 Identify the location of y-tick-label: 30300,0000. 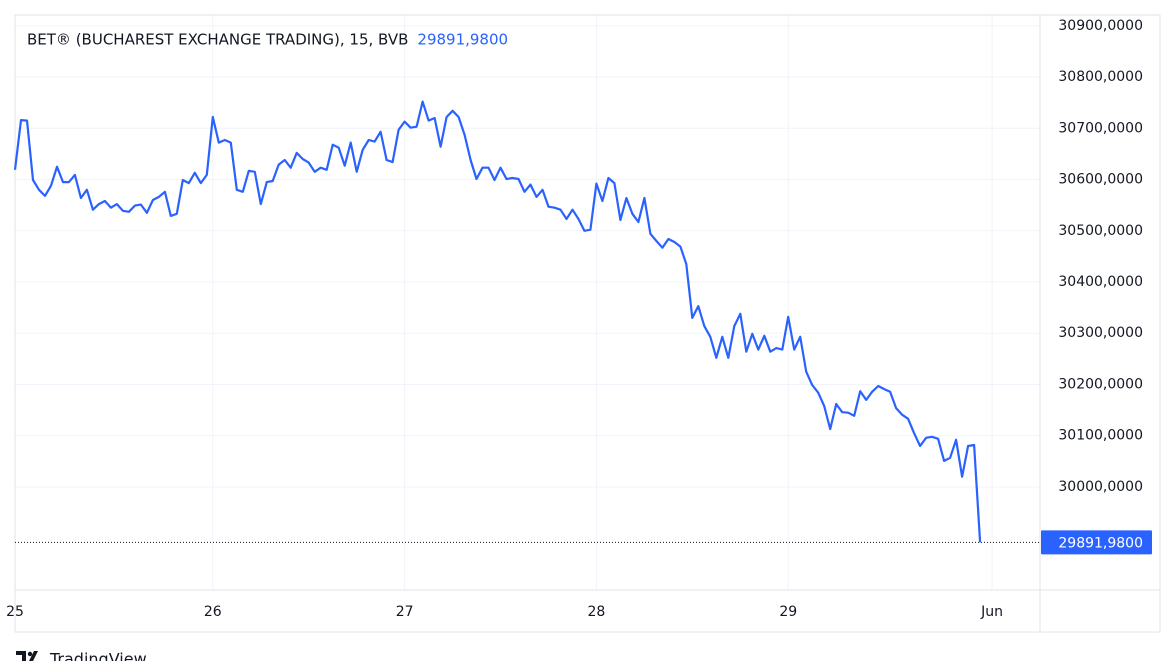
(1100, 333).